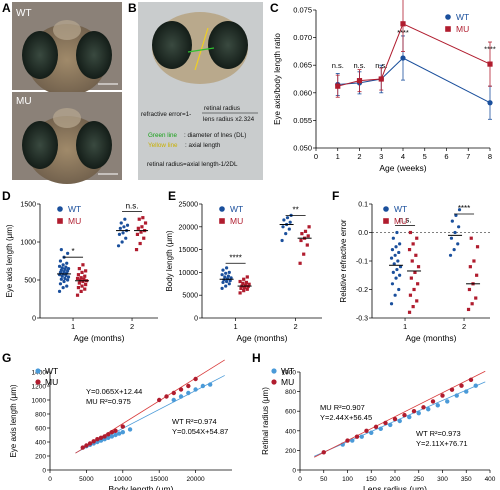 The image size is (500, 490). I want to click on fit-annotation: Y=2.11X+76.71, so click(442, 443).